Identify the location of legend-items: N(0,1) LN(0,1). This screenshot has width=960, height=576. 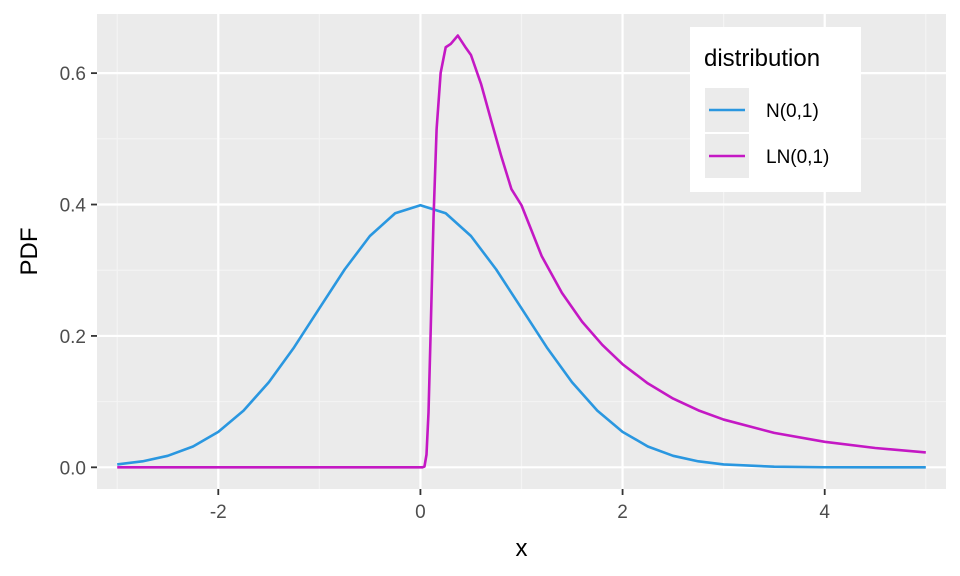
(767, 133).